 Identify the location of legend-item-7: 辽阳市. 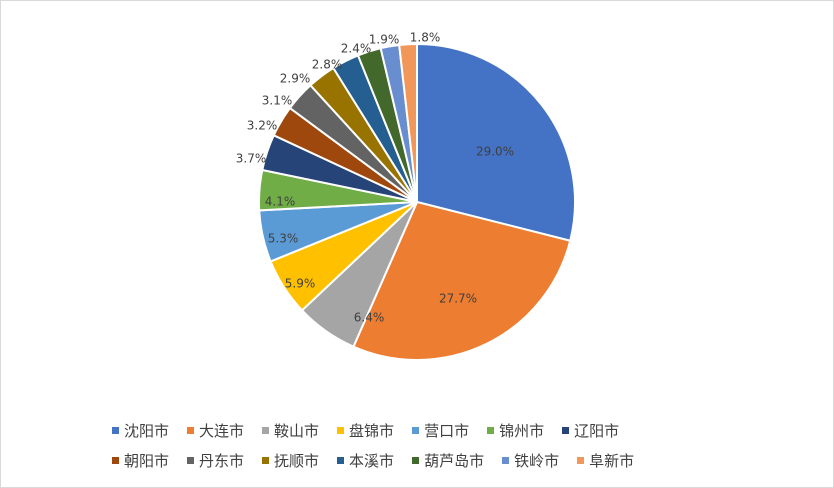
(590, 430).